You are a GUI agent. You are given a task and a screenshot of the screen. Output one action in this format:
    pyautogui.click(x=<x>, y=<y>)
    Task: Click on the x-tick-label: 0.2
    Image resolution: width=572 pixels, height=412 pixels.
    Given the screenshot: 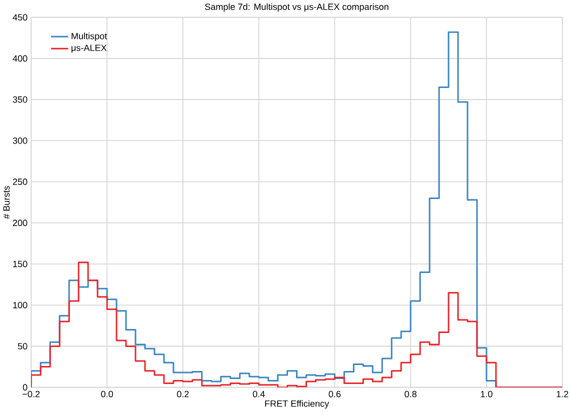 What is the action you would take?
    pyautogui.click(x=182, y=394)
    